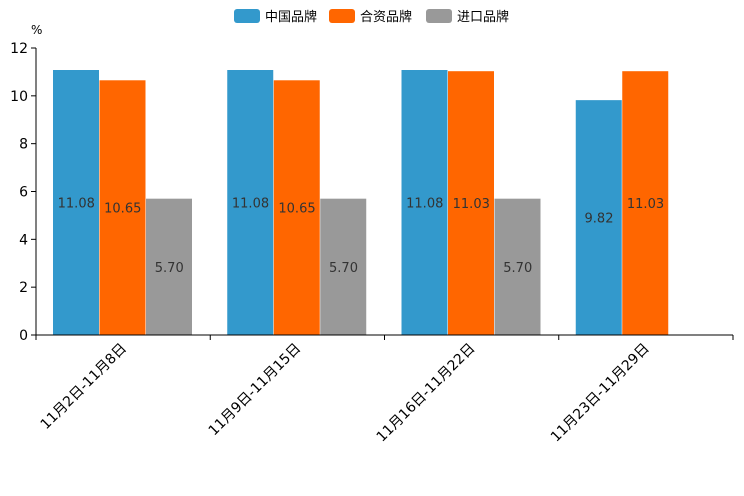  What do you see at coordinates (19, 97) in the screenshot?
I see `y-tick-label: 10` at bounding box center [19, 97].